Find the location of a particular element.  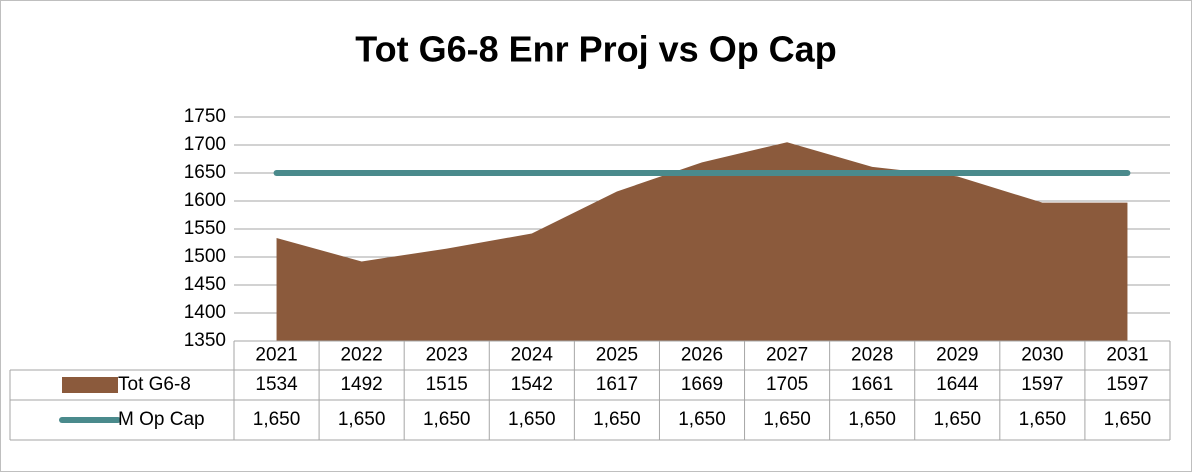

y-tick-label: 1450 is located at coordinates (205, 284).